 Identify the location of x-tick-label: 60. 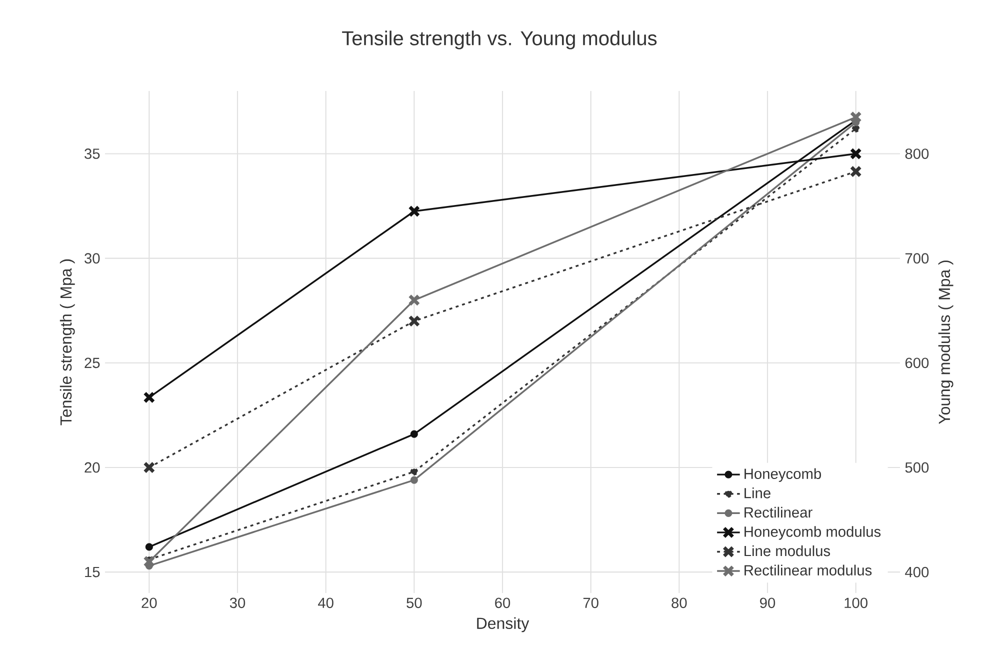
(502, 603).